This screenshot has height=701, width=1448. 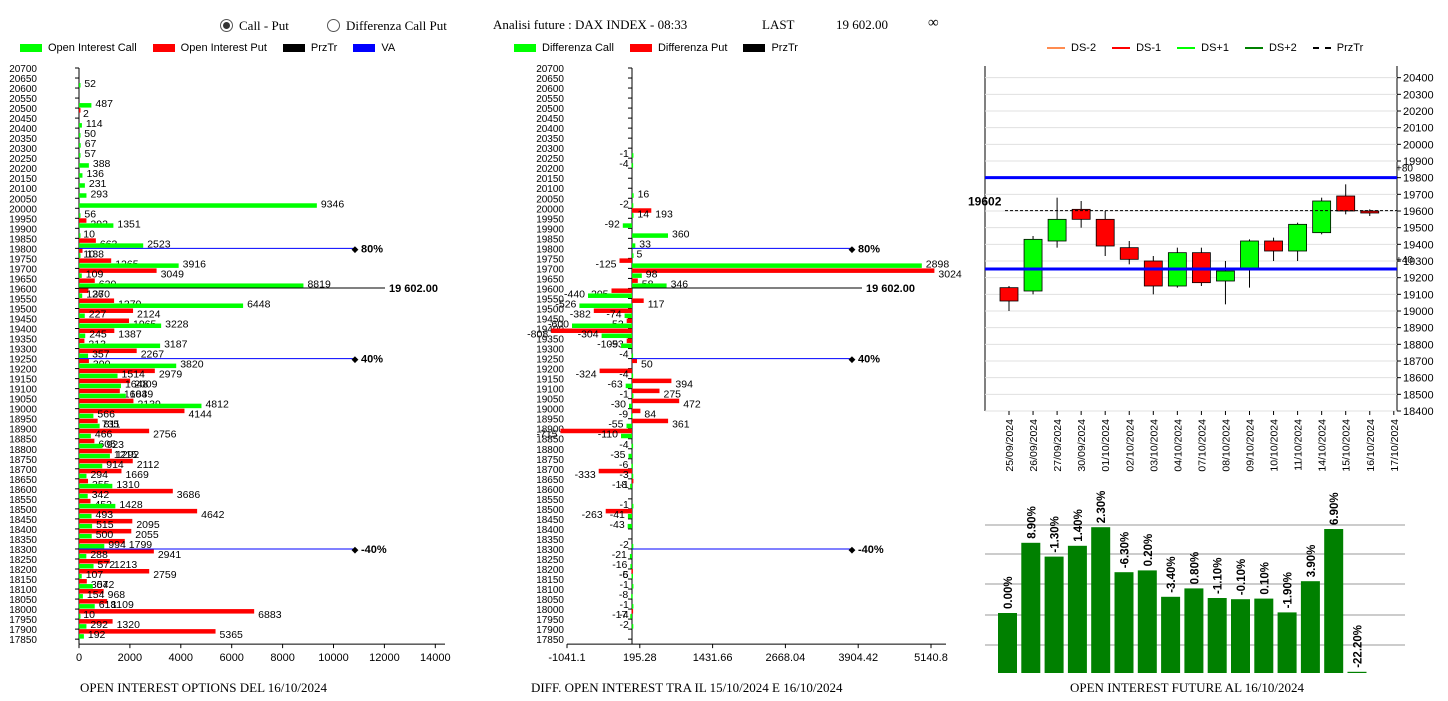 I want to click on legend-label: DS+1, so click(x=1215, y=48).